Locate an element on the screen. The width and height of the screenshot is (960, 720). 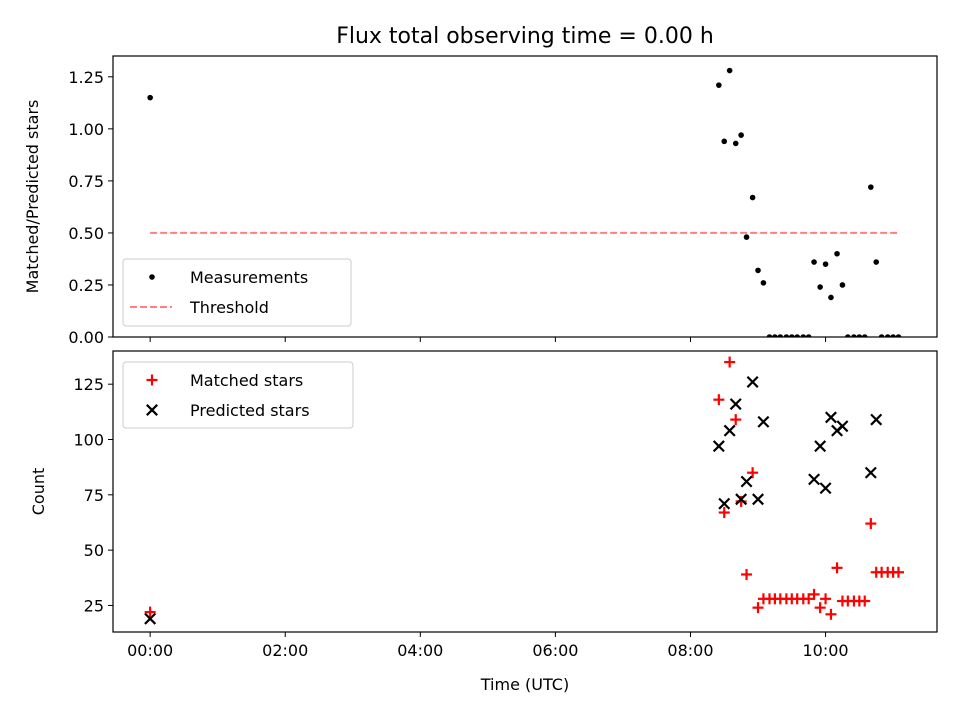
legend-label: Matched stars is located at coordinates (246, 380).